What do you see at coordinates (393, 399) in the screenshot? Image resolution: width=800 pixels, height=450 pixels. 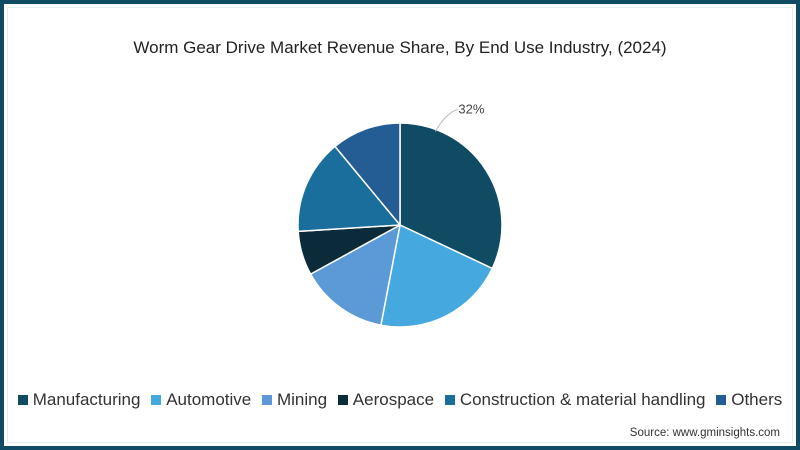 I see `legend-label: Aerospace` at bounding box center [393, 399].